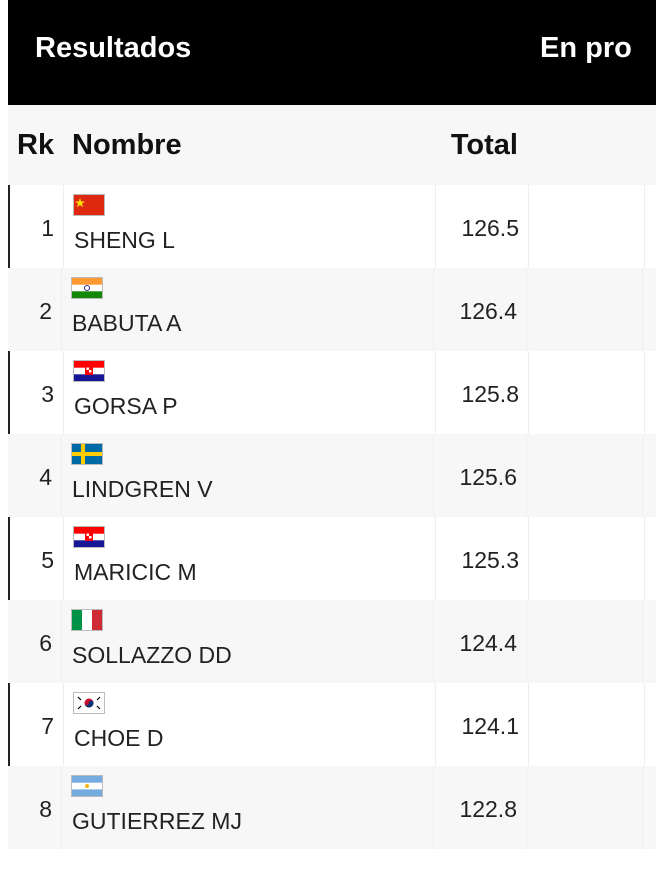 Image resolution: width=656 pixels, height=872 pixels. What do you see at coordinates (488, 643) in the screenshot?
I see `total: 124.4` at bounding box center [488, 643].